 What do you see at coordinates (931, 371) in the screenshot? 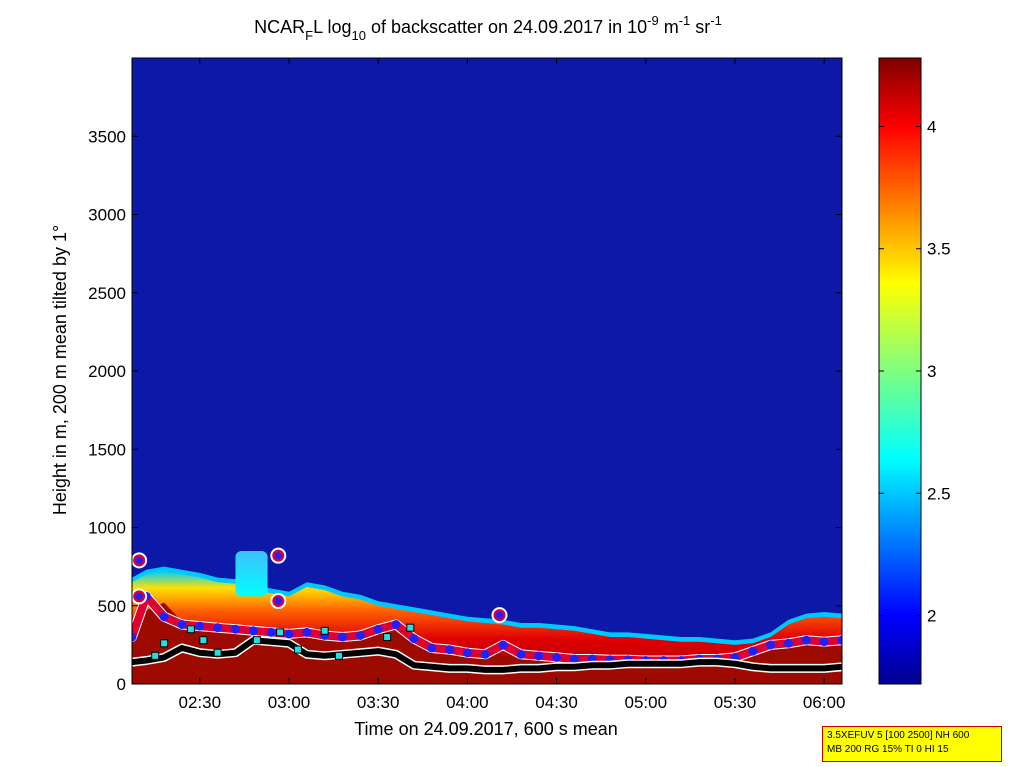
I see `colorbar-tick-label: 3` at bounding box center [931, 371].